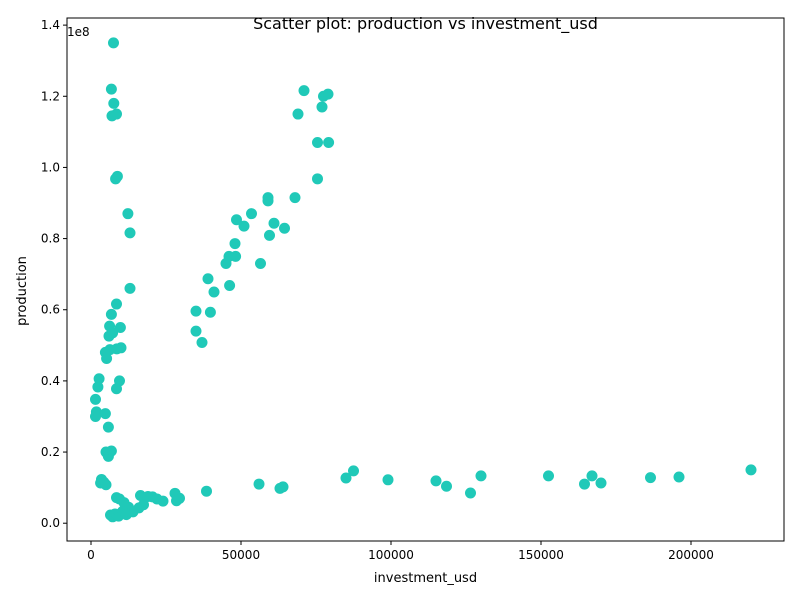 This screenshot has width=800, height=604. What do you see at coordinates (50, 452) in the screenshot?
I see `y-tick-label: 0.2` at bounding box center [50, 452].